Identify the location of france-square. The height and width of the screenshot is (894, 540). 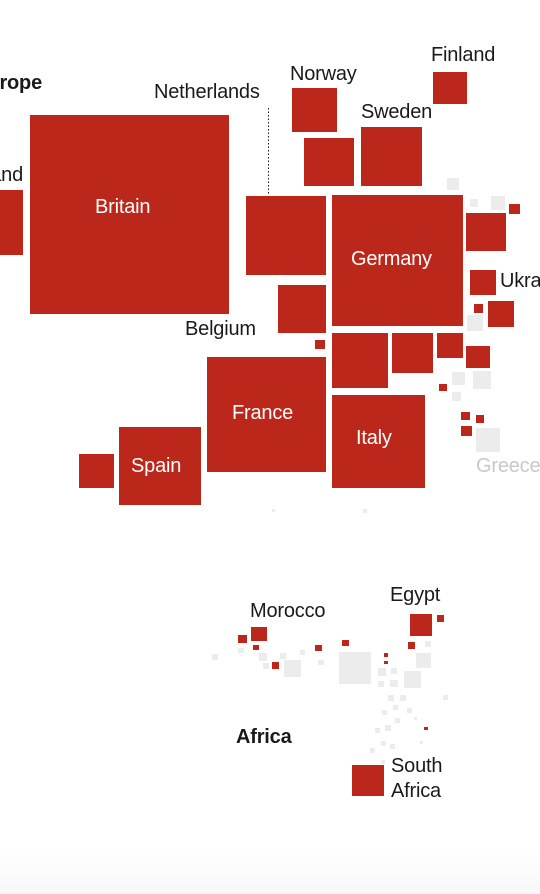
(266, 414).